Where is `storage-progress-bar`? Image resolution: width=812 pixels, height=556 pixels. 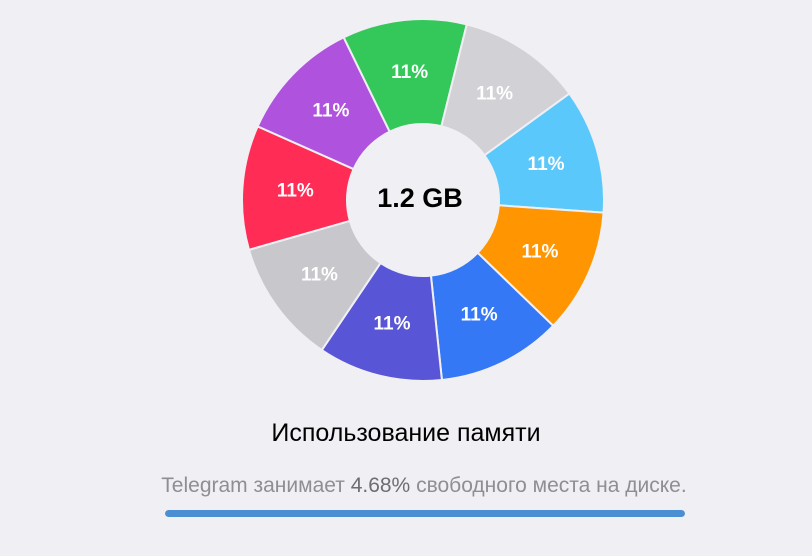 storage-progress-bar is located at coordinates (425, 513).